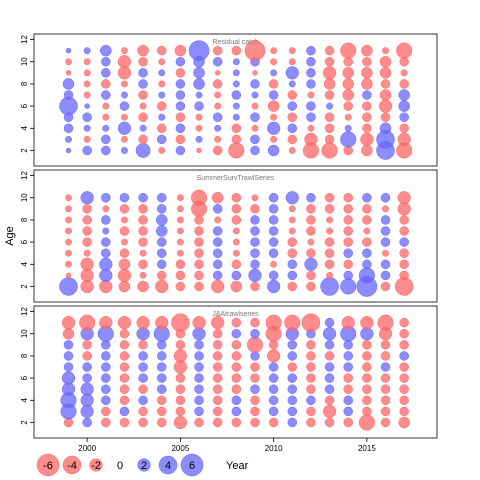  Describe the element at coordinates (24, 197) in the screenshot. I see `y-tick-label: 10` at that location.